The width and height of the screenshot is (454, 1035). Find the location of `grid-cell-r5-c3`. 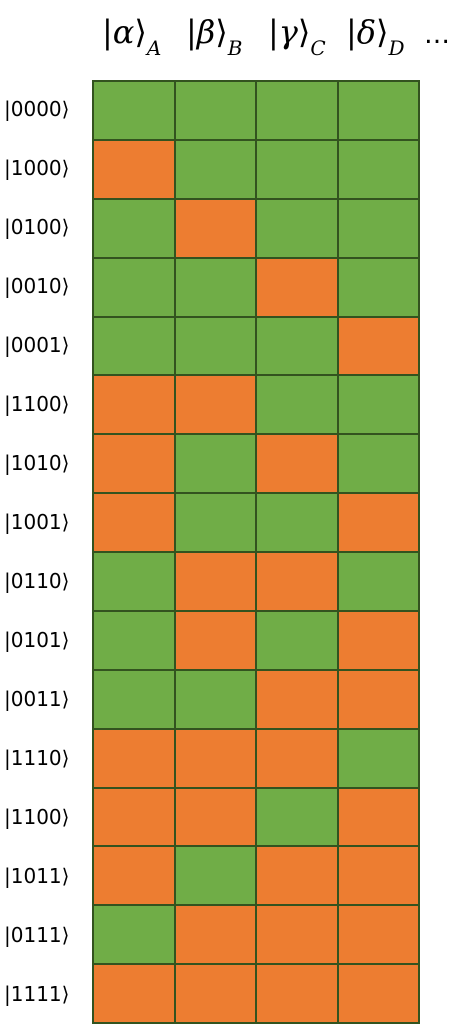

grid-cell-r5-c3 is located at coordinates (378, 405).